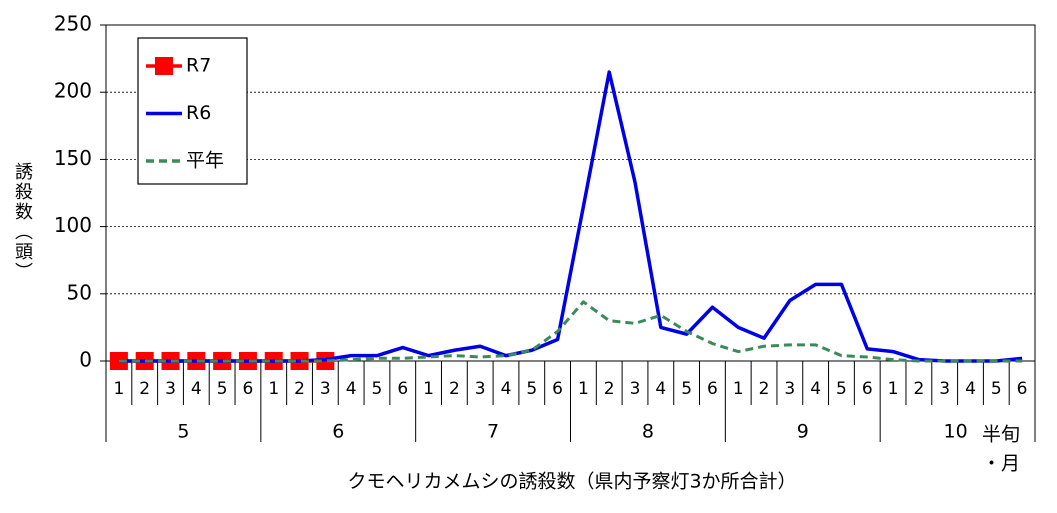  What do you see at coordinates (648, 432) in the screenshot?
I see `x-group-label: 8` at bounding box center [648, 432].